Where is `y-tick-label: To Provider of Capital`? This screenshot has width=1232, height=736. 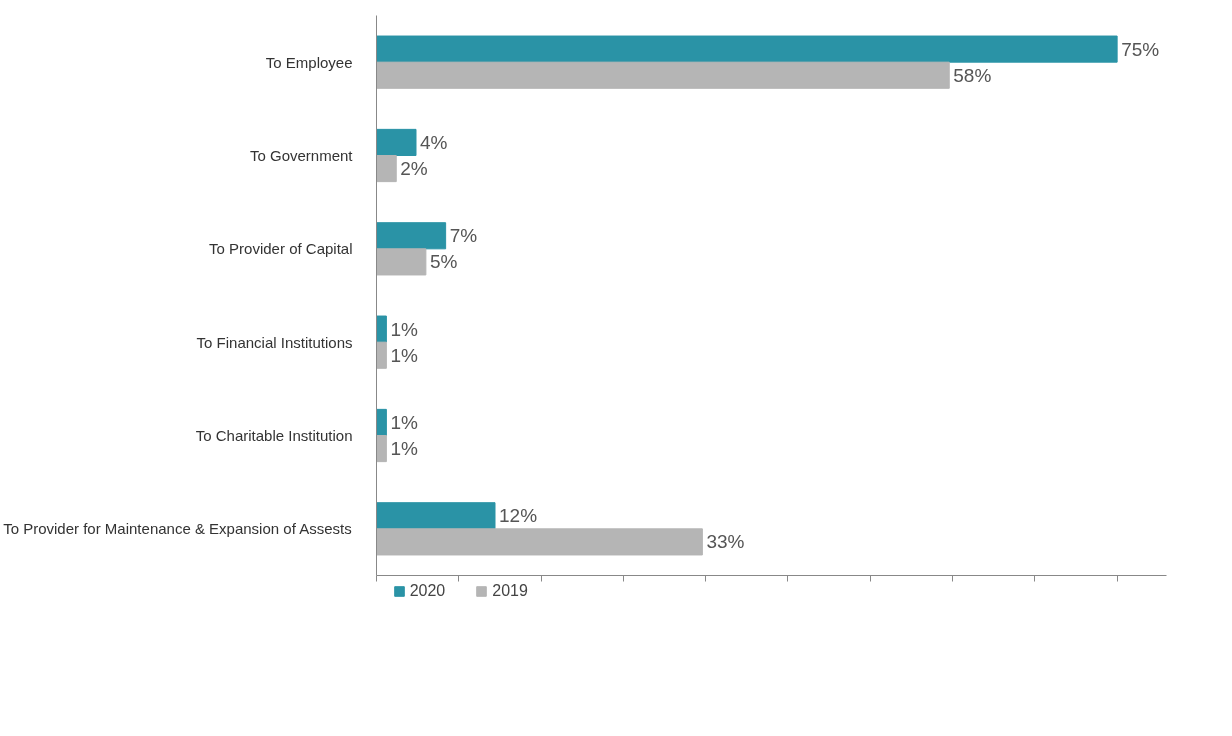
y-tick-label: To Provider of Capital is located at coordinates (281, 249).